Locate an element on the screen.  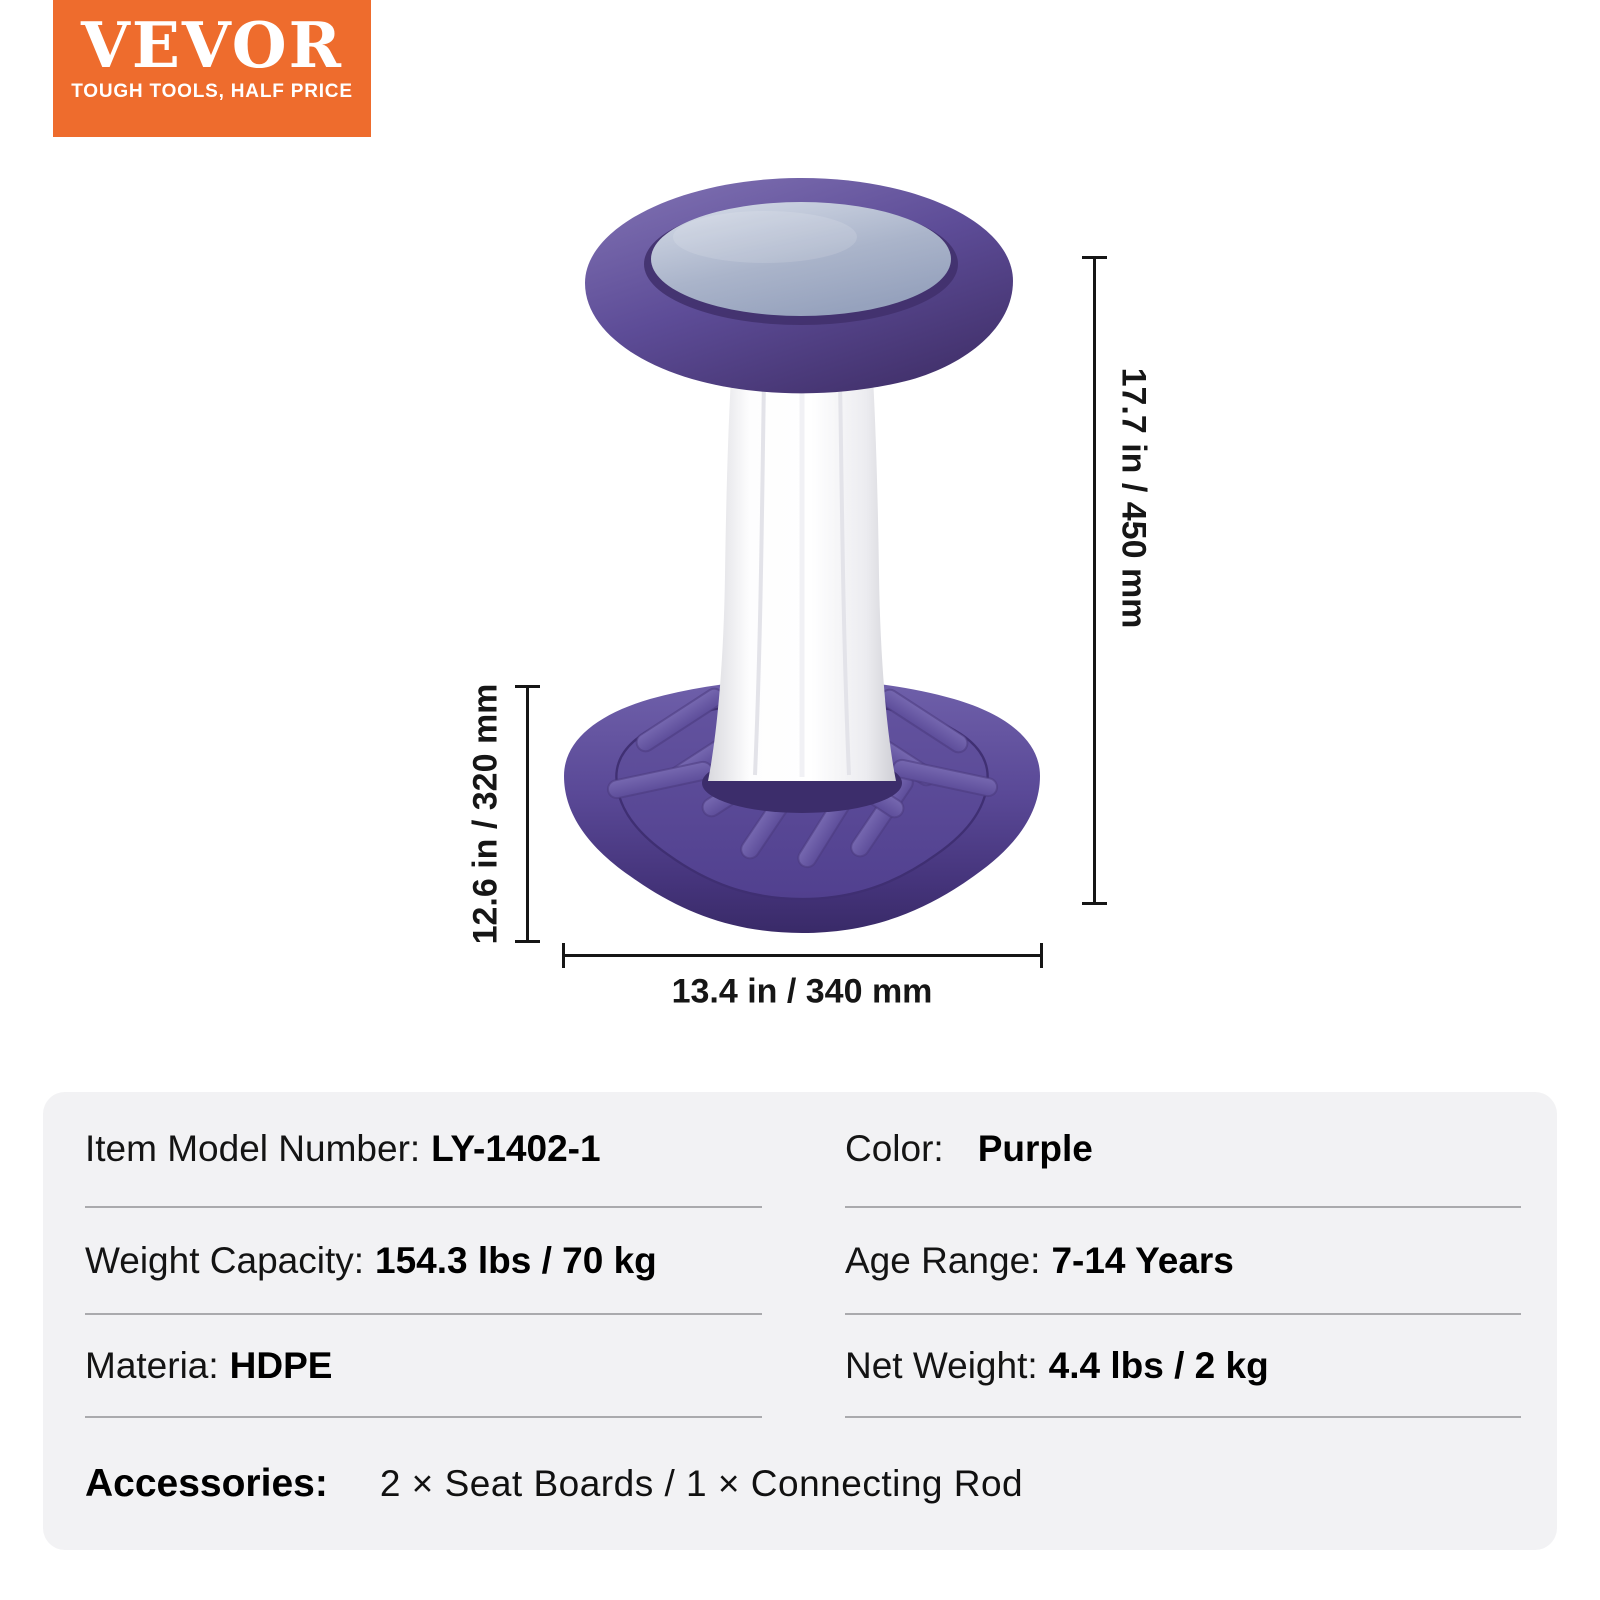
stool-base is located at coordinates (802, 798).